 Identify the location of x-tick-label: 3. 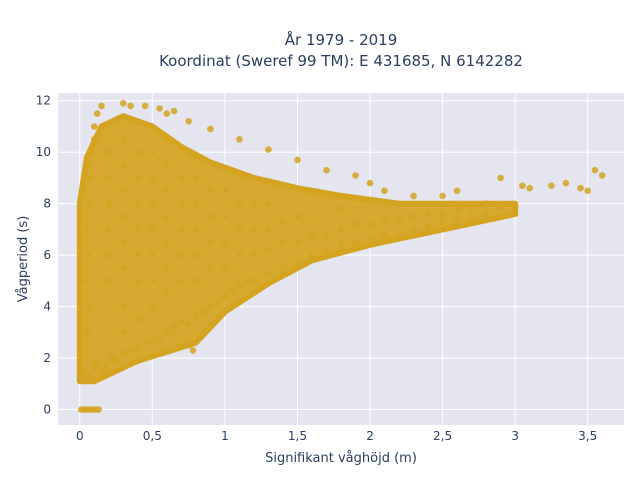
(515, 436).